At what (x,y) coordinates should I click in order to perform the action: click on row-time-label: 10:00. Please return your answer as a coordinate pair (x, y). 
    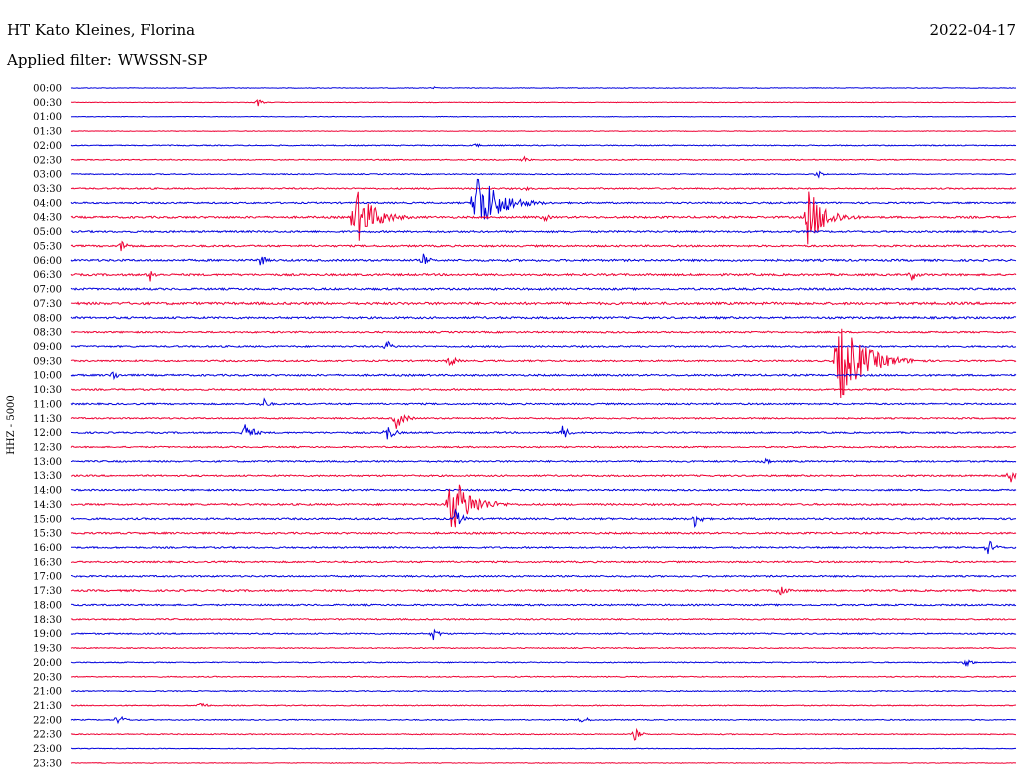
    Looking at the image, I should click on (47, 376).